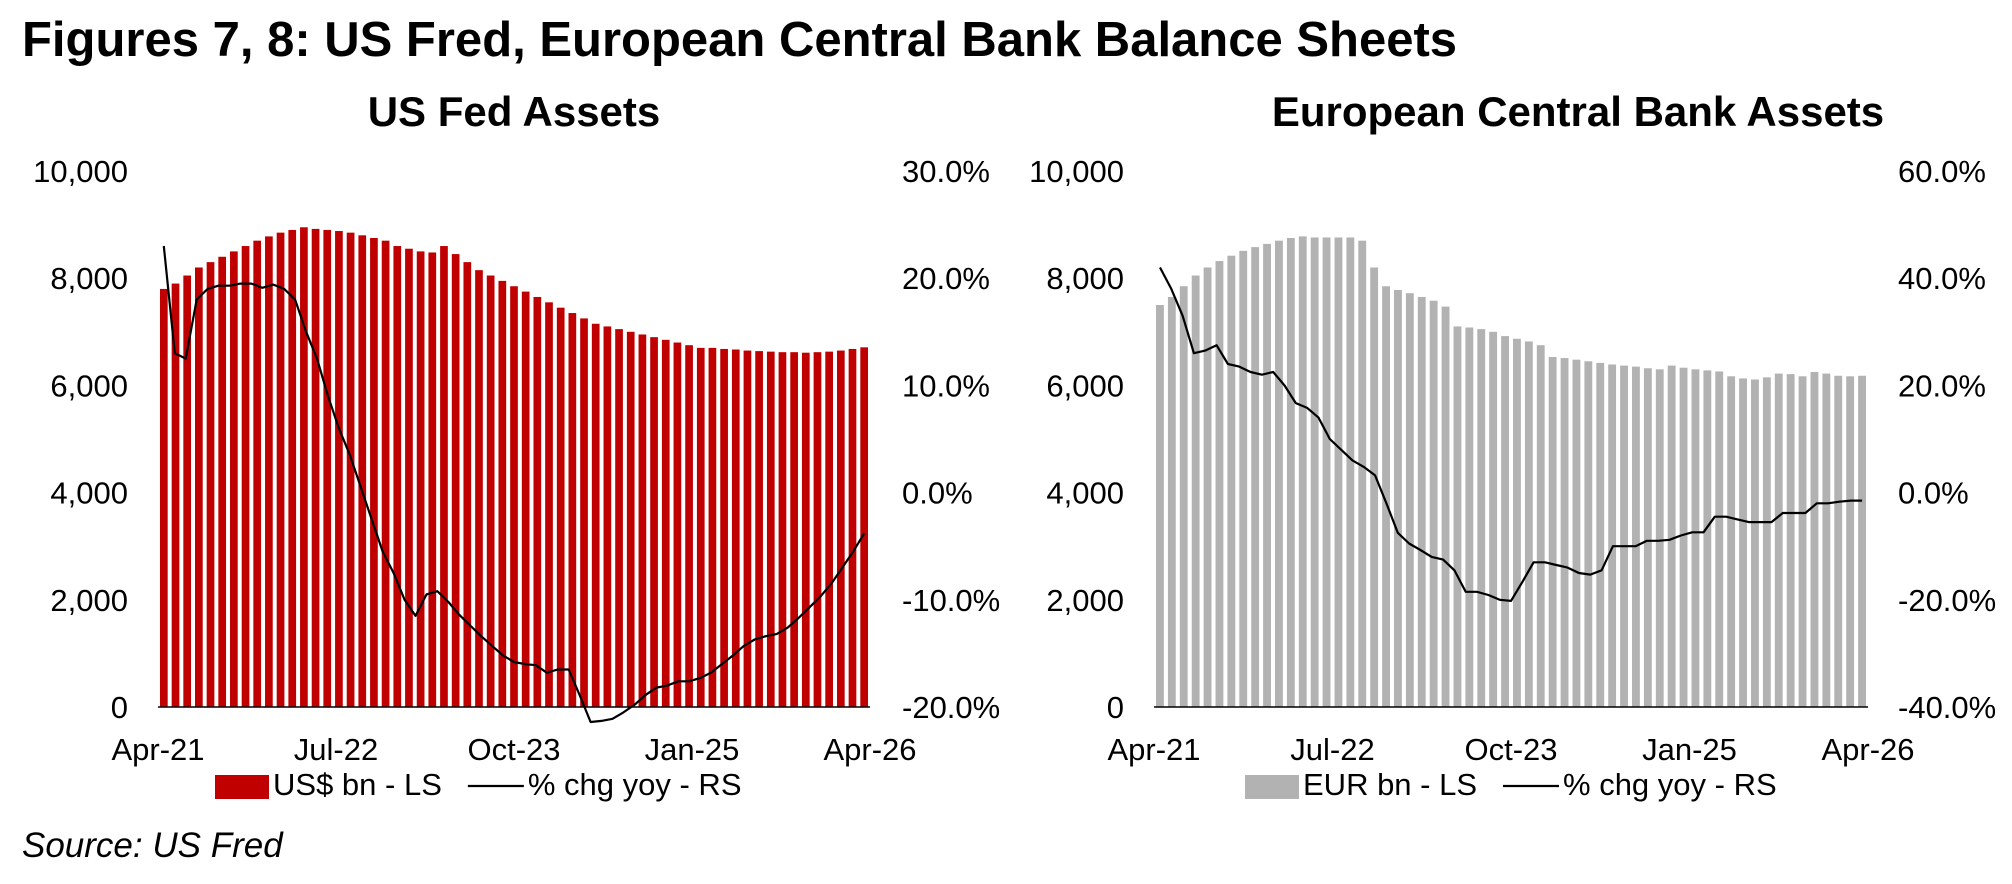 This screenshot has height=884, width=2012. What do you see at coordinates (1511, 434) in the screenshot?
I see `yoy-change-line` at bounding box center [1511, 434].